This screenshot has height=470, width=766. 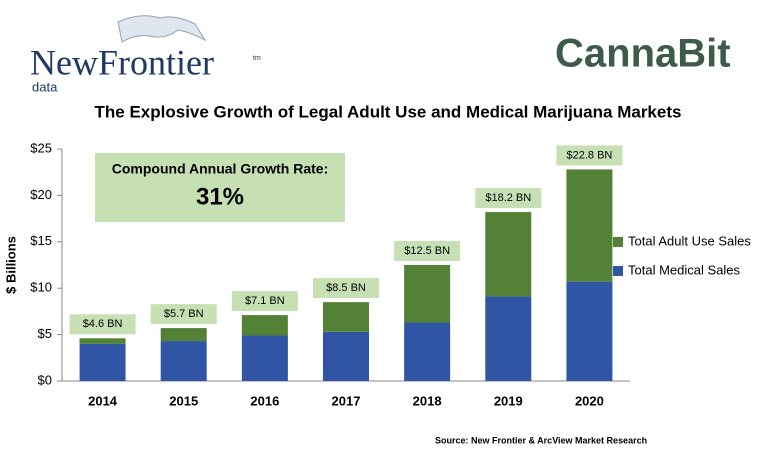 I want to click on total-label: $8.5 BN, so click(x=346, y=288).